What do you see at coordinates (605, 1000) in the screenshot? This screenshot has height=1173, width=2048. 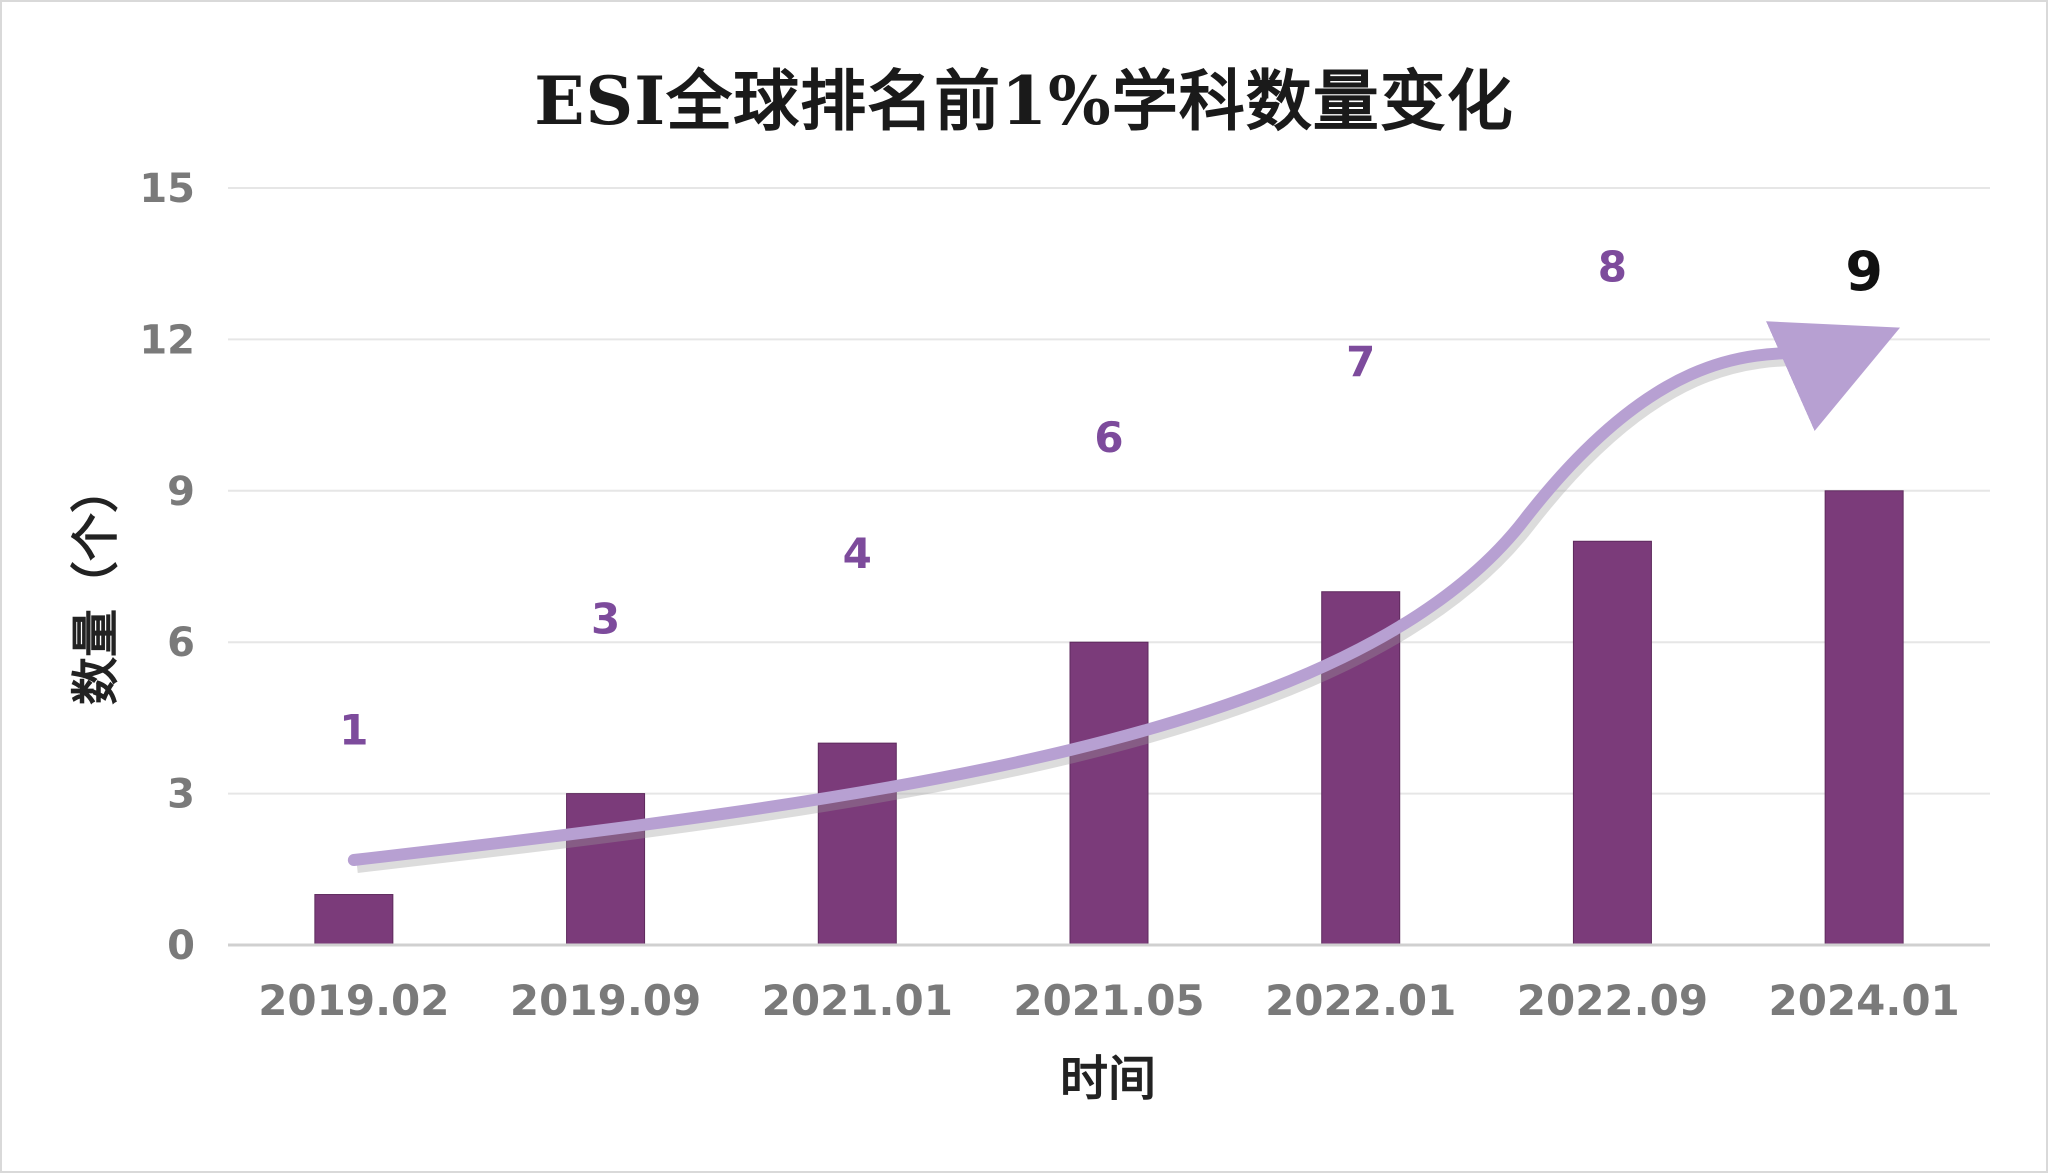 I see `x-tick-label: 2019.09` at bounding box center [605, 1000].